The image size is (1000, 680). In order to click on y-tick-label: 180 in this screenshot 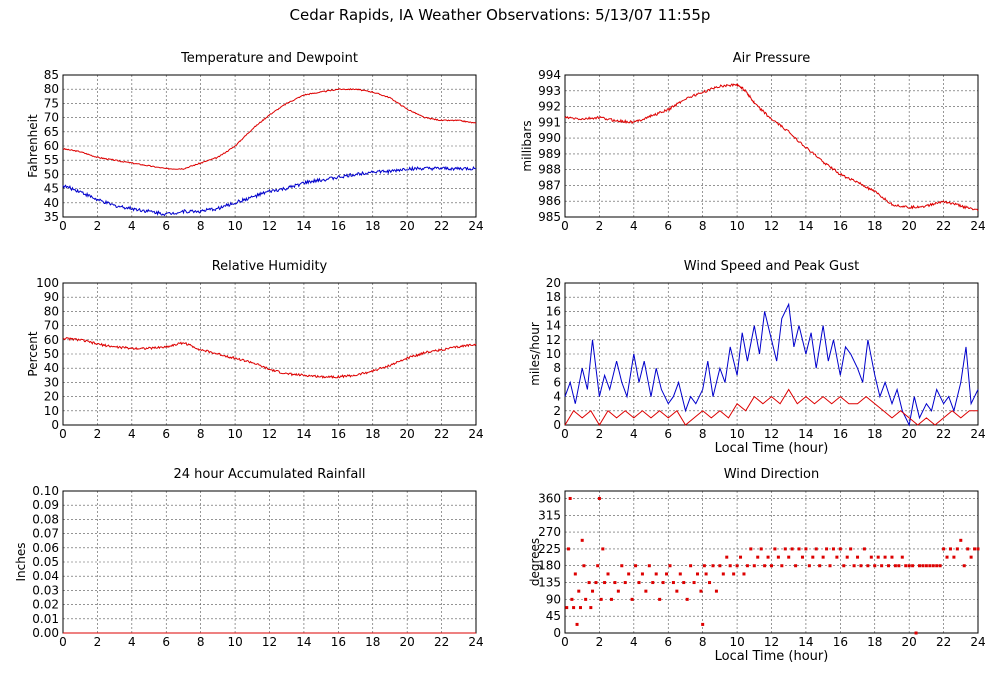, I will do `click(549, 566)`.